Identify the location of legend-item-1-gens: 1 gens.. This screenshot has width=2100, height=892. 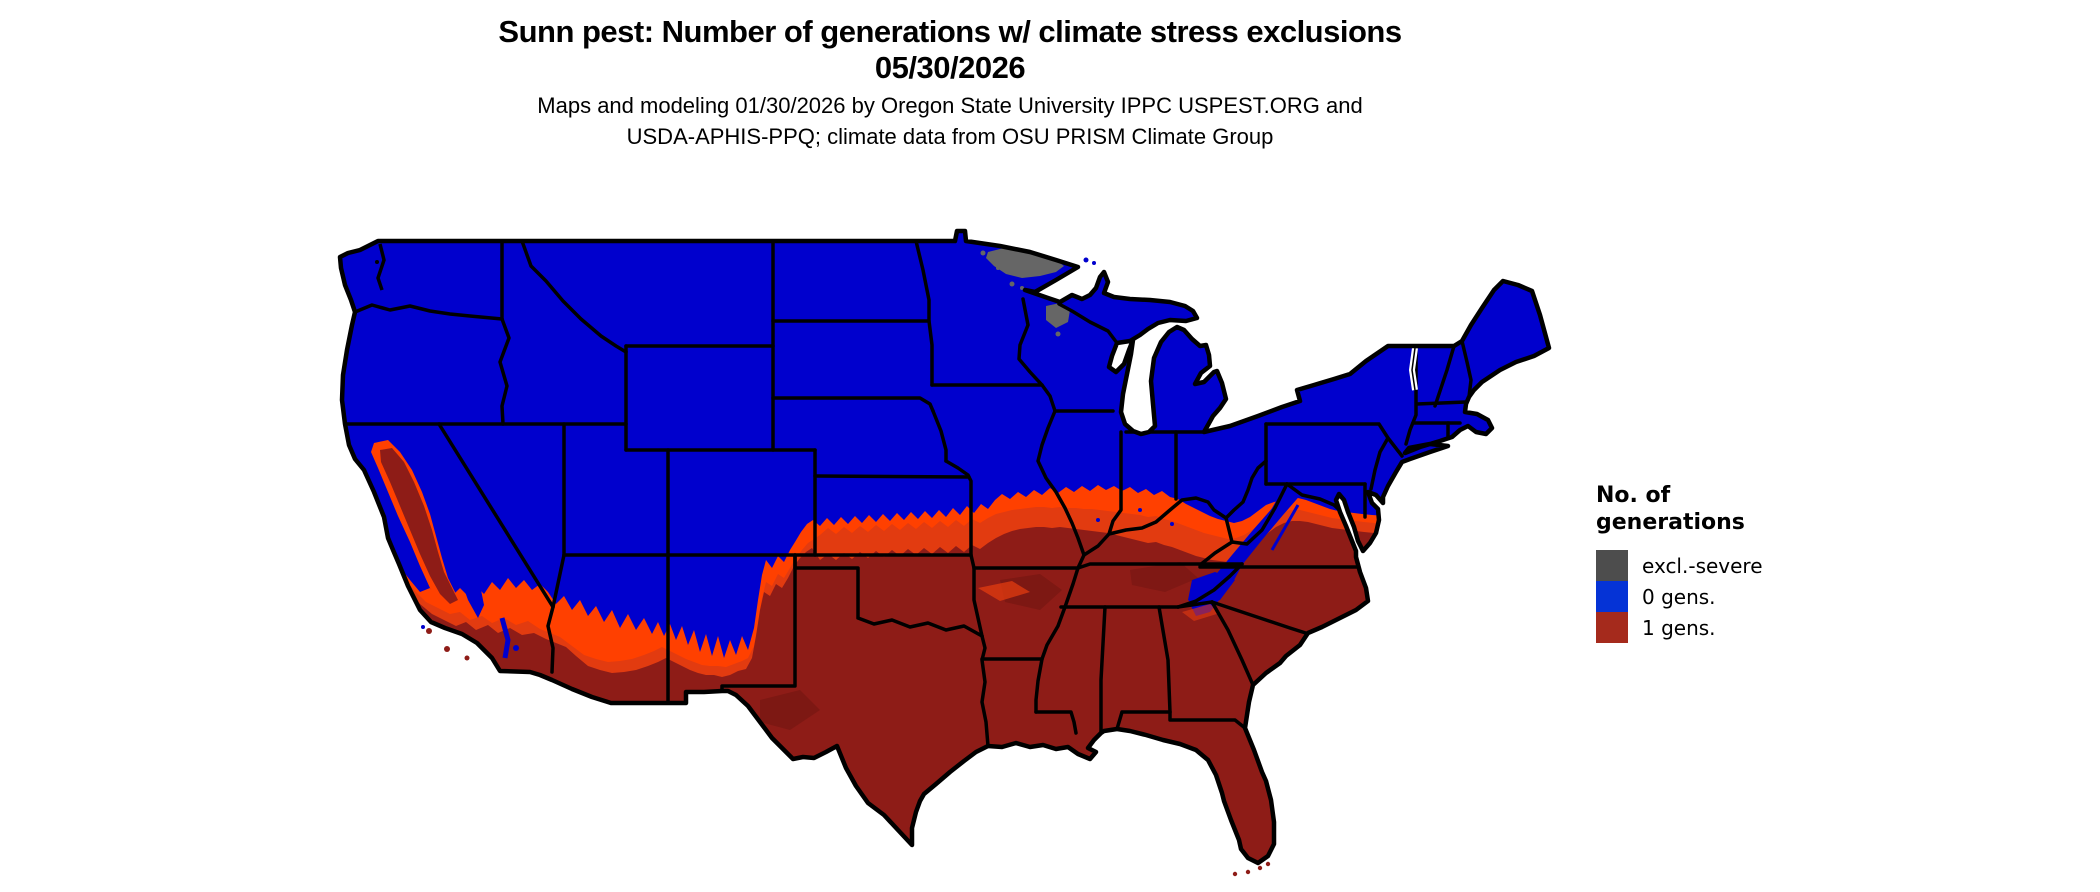
(1746, 627).